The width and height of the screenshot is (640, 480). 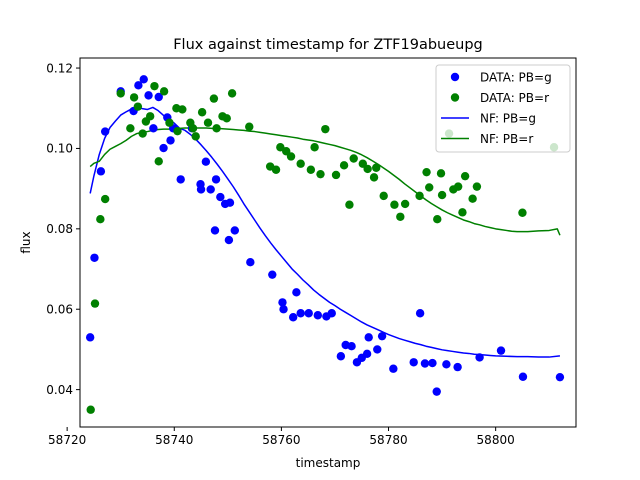 I want to click on chart-title: Flux against timestamp for ZTF19abueupg, so click(x=328, y=45).